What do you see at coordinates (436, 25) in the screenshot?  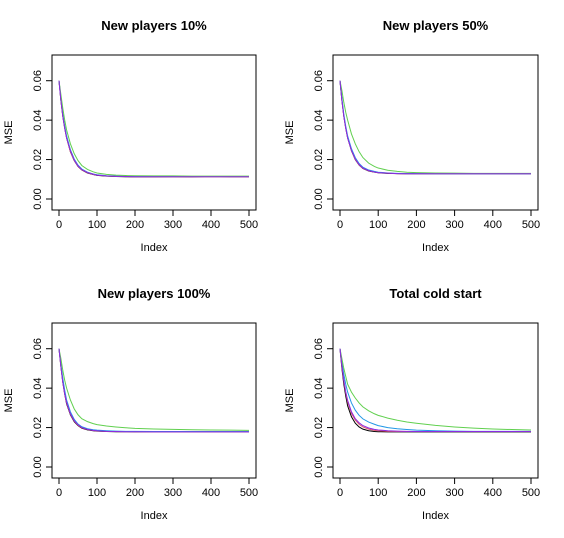 I see `chart-title: New players 50%` at bounding box center [436, 25].